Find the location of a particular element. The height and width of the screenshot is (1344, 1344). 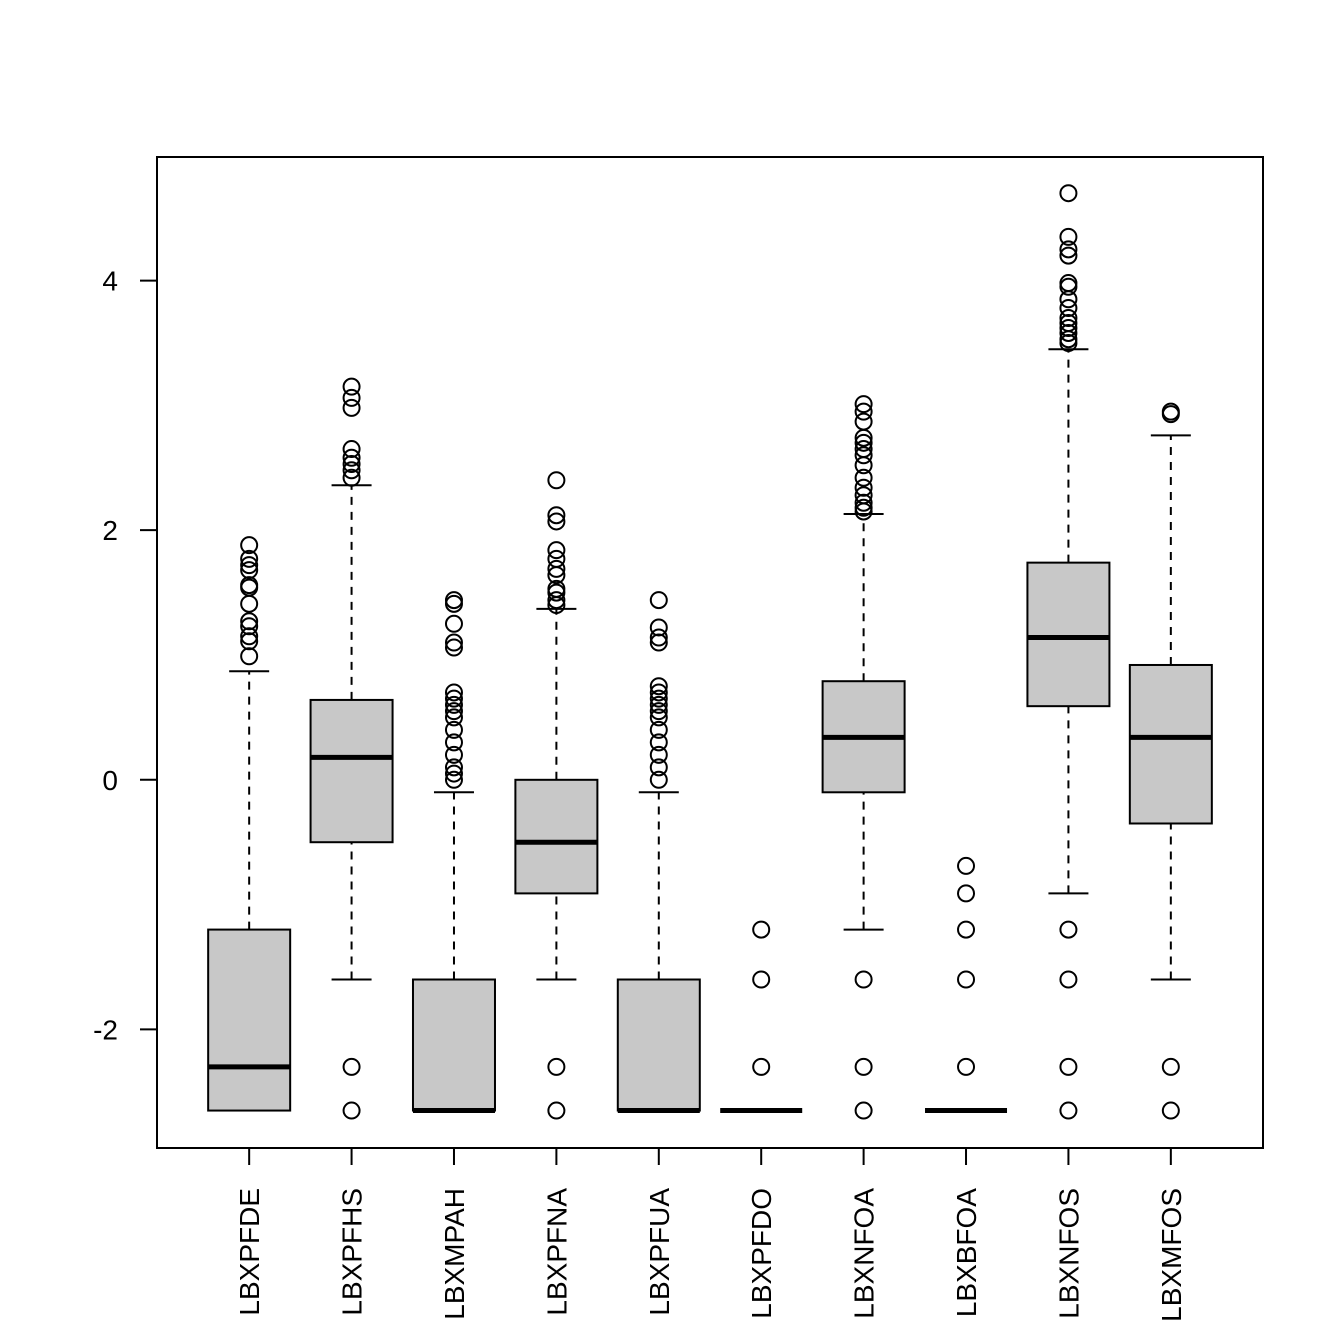

x-tick-label: LBXPFDE is located at coordinates (249, 1252).